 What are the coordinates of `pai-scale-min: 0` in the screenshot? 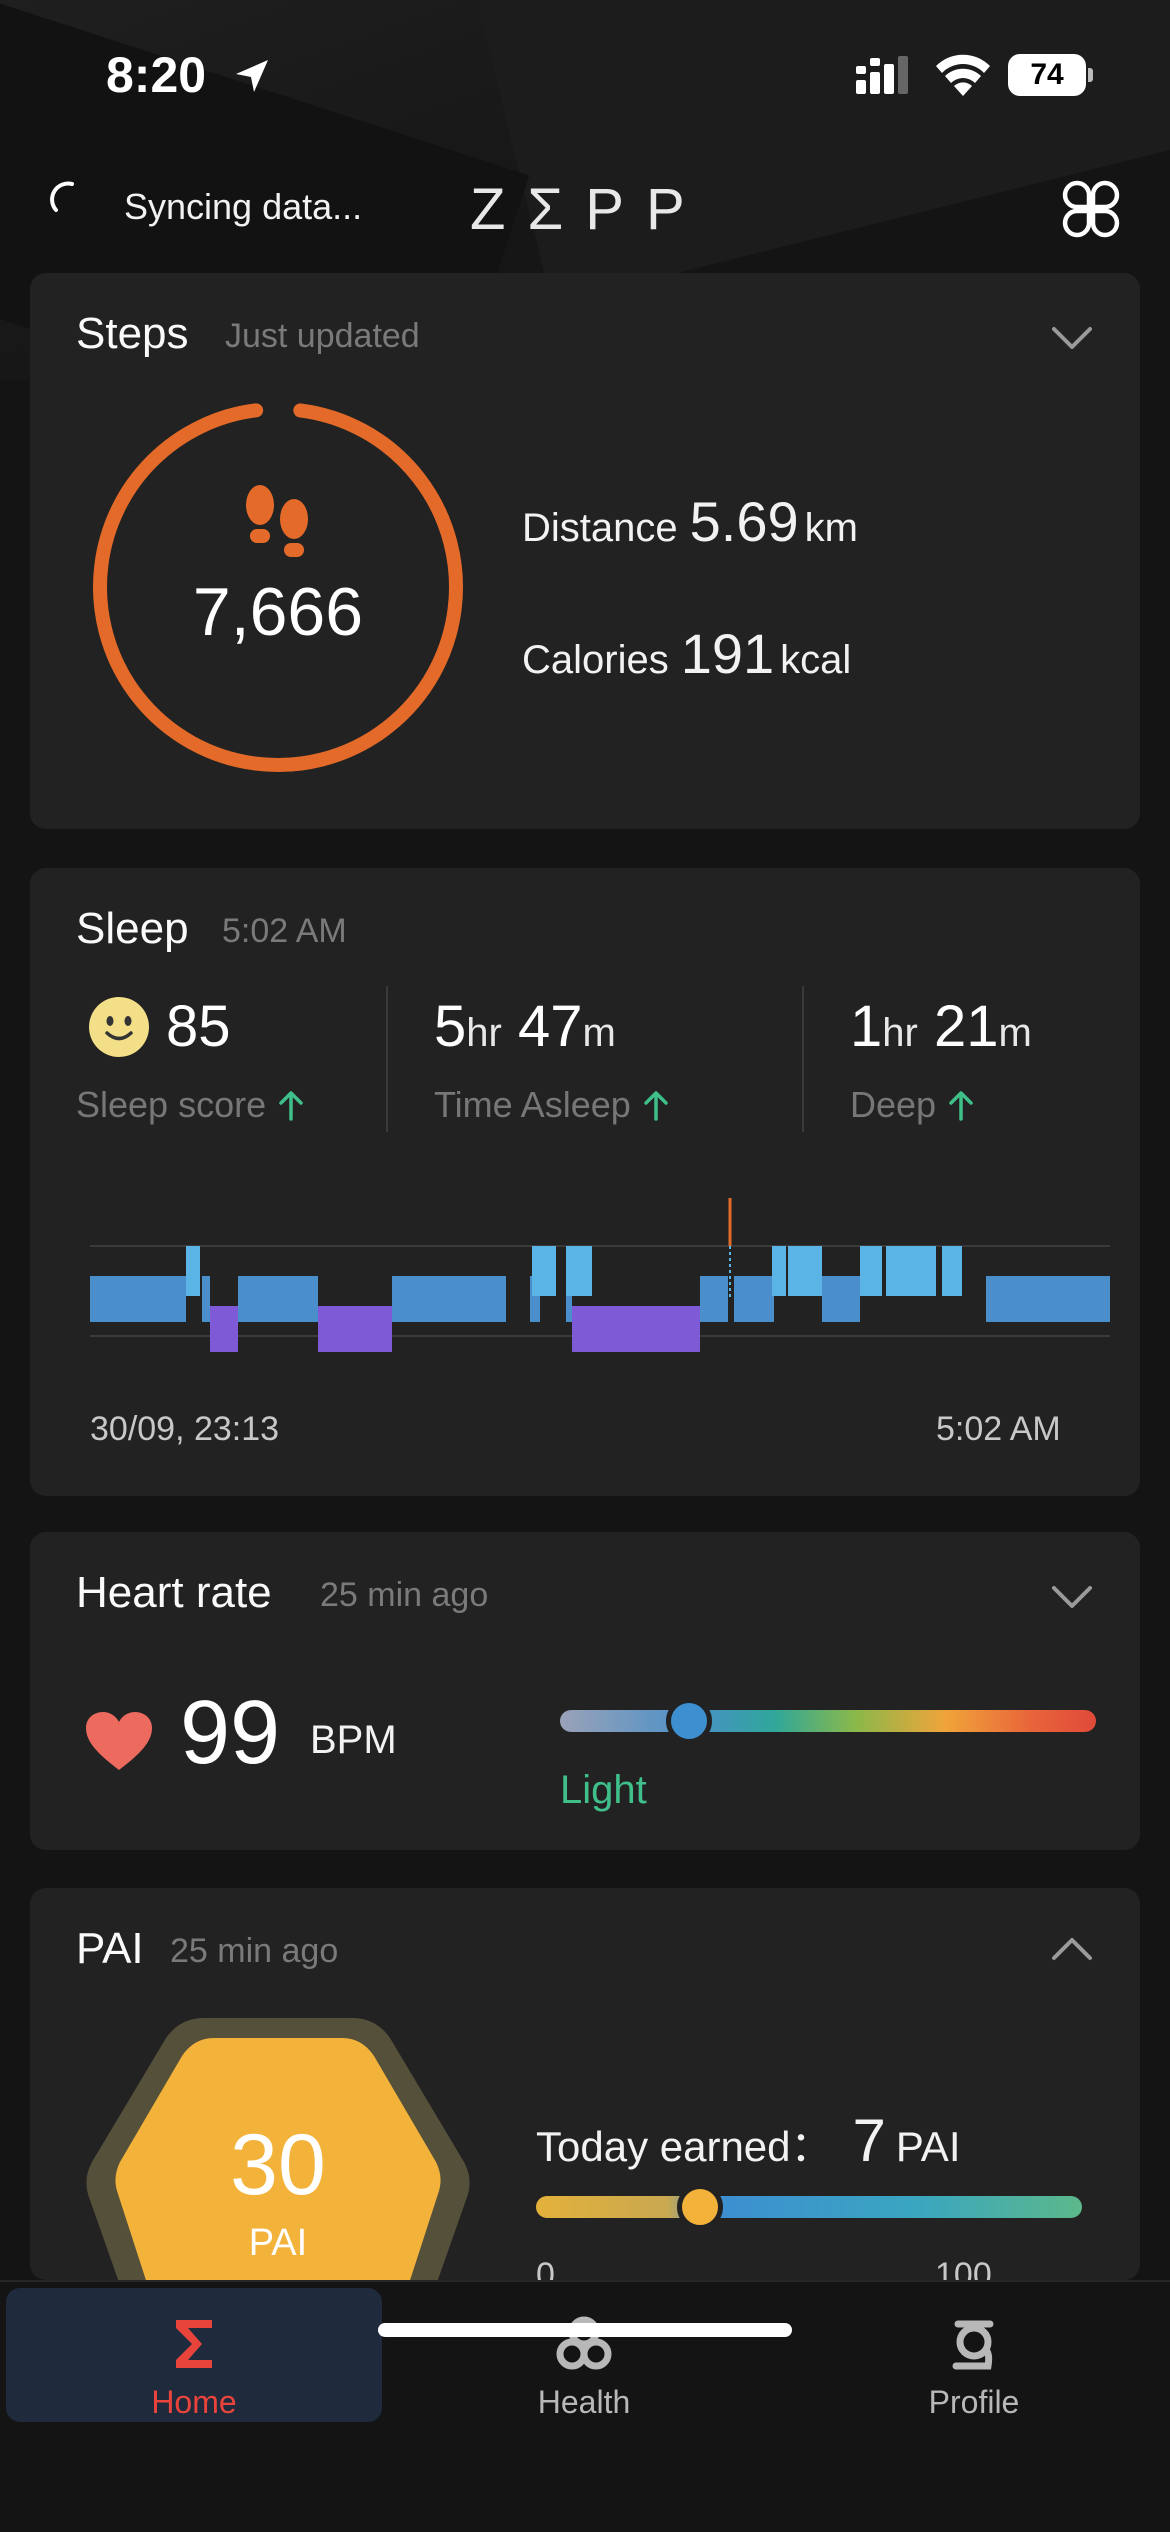 It's located at (545, 2268).